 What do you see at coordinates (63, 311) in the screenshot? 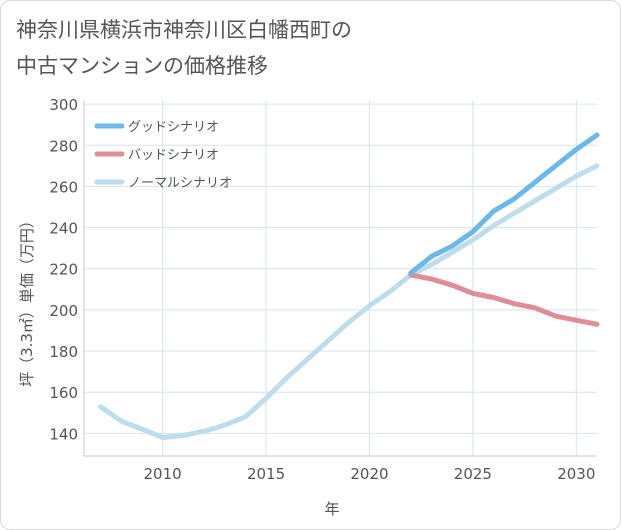
I see `y-tick-label: 200` at bounding box center [63, 311].